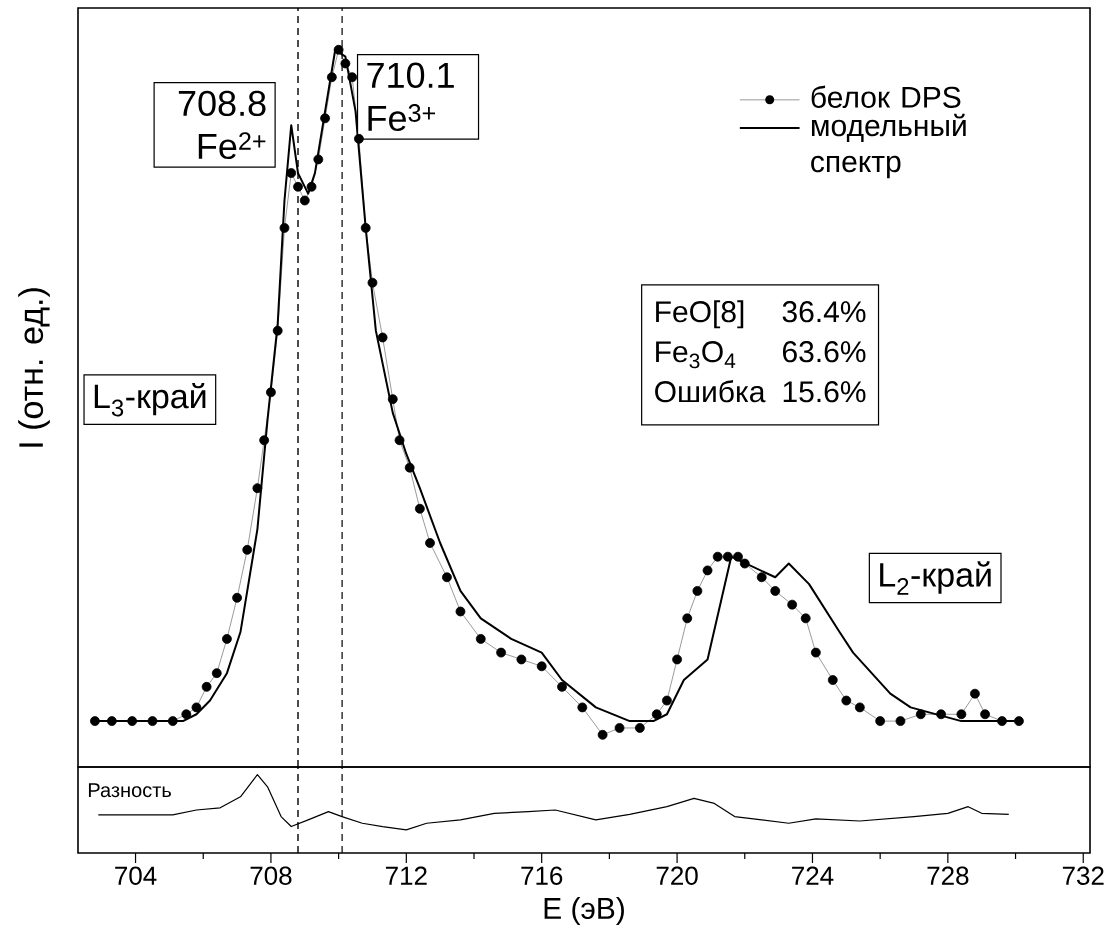 Image resolution: width=1116 pixels, height=929 pixels. What do you see at coordinates (710, 391) in the screenshot?
I see `annotation: Ошибка` at bounding box center [710, 391].